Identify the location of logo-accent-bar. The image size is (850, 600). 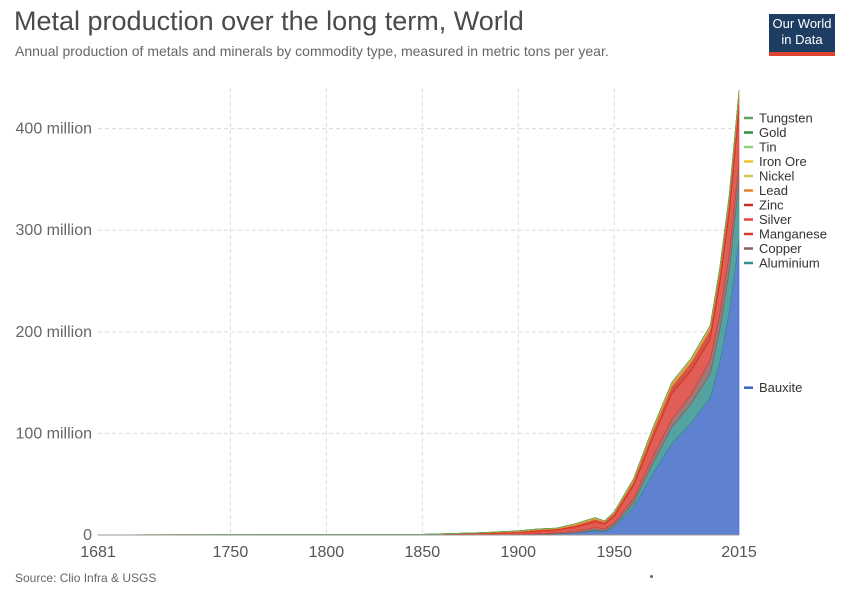
(802, 54).